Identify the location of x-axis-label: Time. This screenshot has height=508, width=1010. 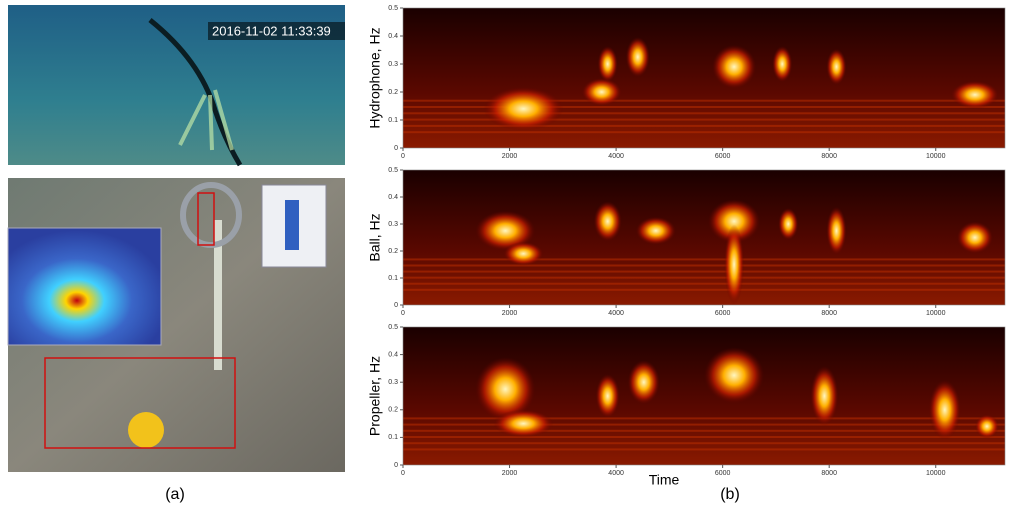
(664, 480).